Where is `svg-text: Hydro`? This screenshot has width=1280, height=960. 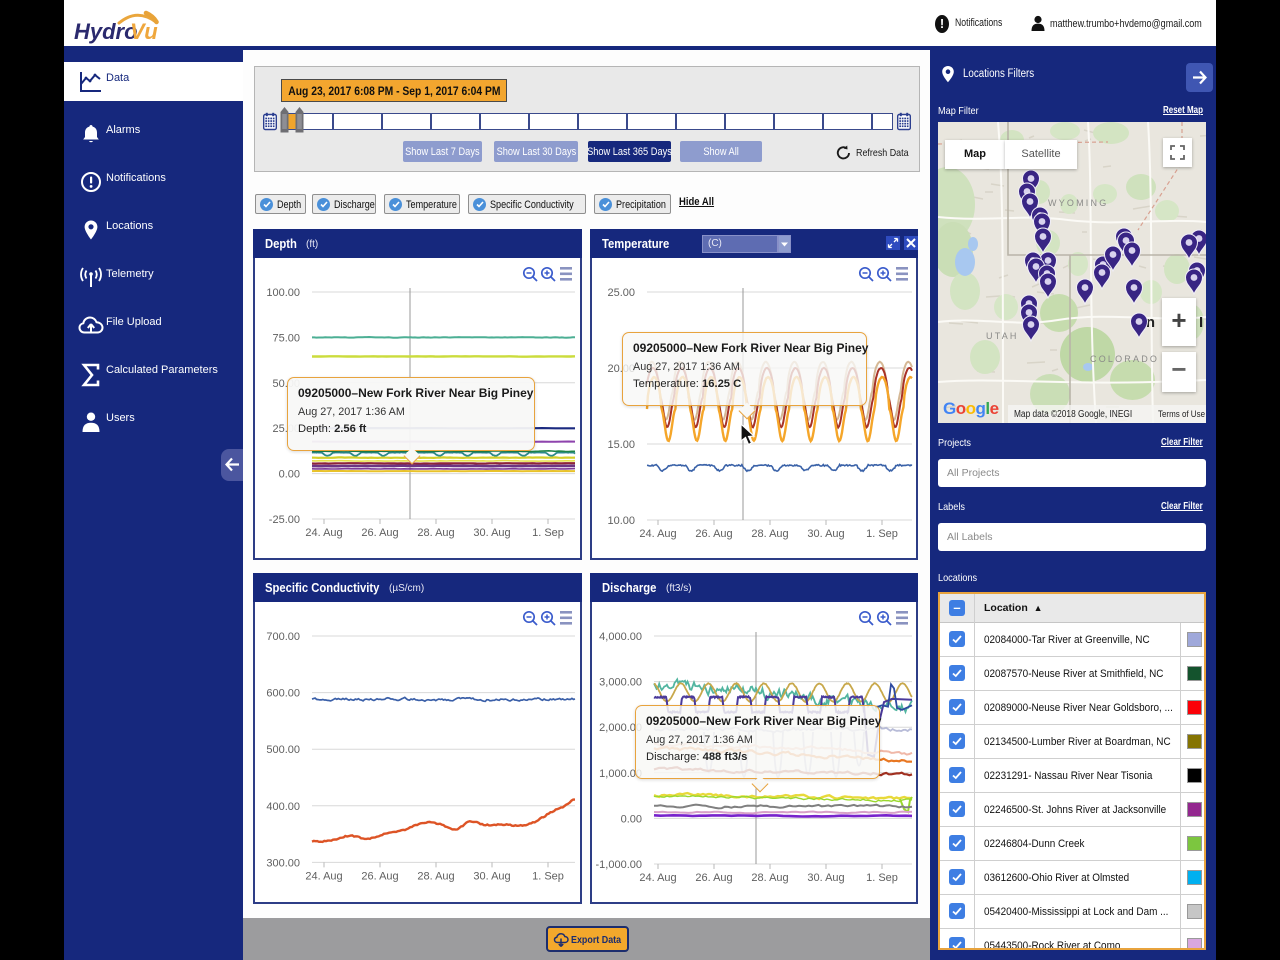 svg-text: Hydro is located at coordinates (106, 31).